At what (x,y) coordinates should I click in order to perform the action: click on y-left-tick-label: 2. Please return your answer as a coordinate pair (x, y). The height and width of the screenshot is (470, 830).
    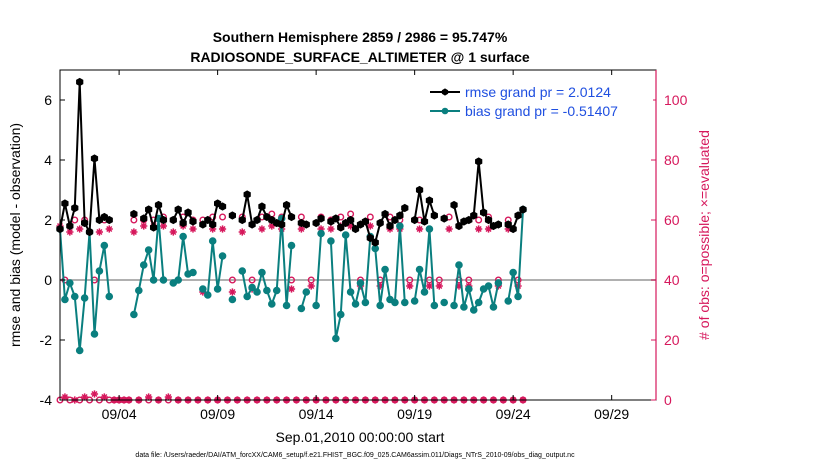
    Looking at the image, I should click on (48, 220).